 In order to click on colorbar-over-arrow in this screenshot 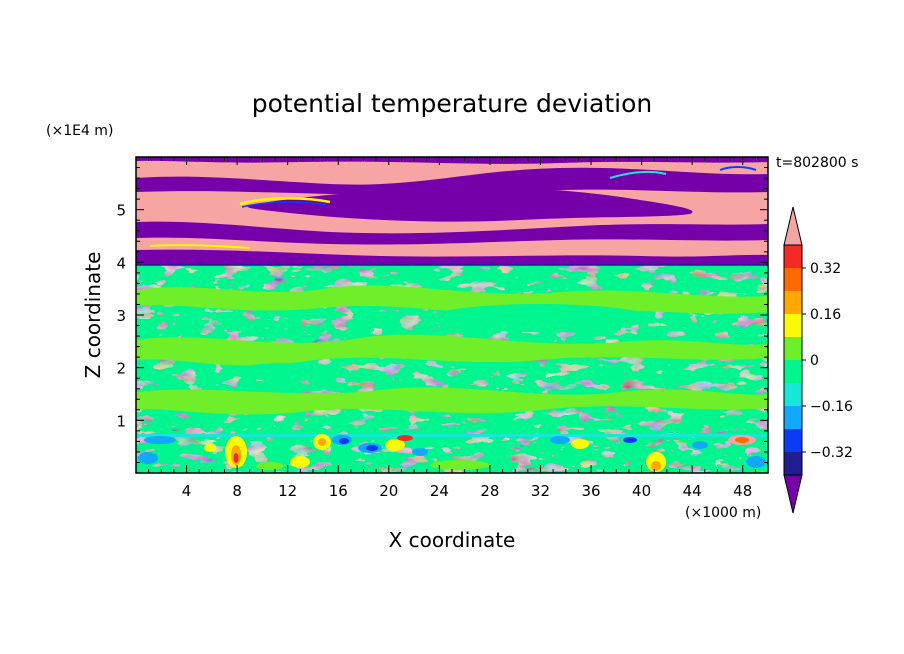, I will do `click(793, 226)`.